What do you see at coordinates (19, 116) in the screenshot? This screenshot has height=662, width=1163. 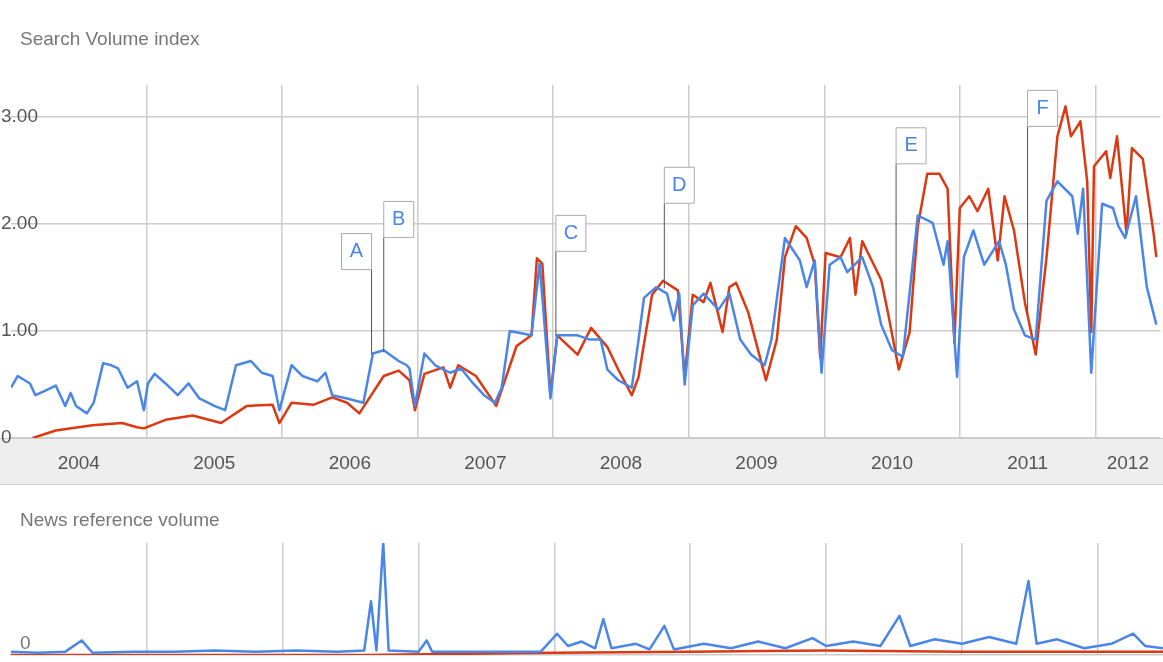 I see `y-tick-label: 3.00` at bounding box center [19, 116].